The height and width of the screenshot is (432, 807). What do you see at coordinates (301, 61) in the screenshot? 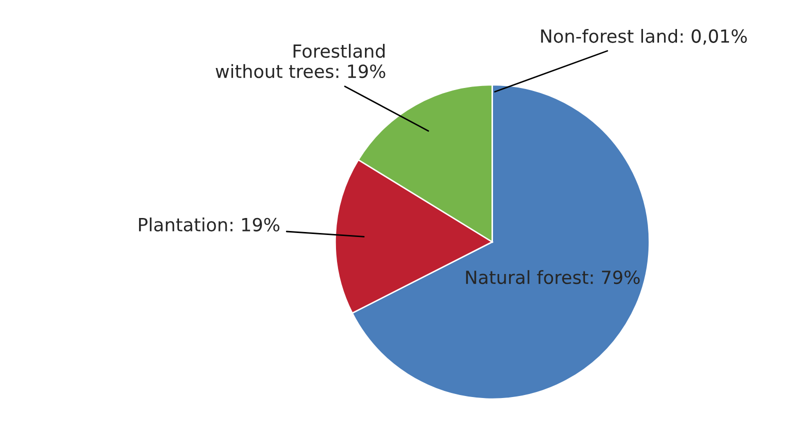
I see `slice-label: Forestland without trees: 19%` at bounding box center [301, 61].